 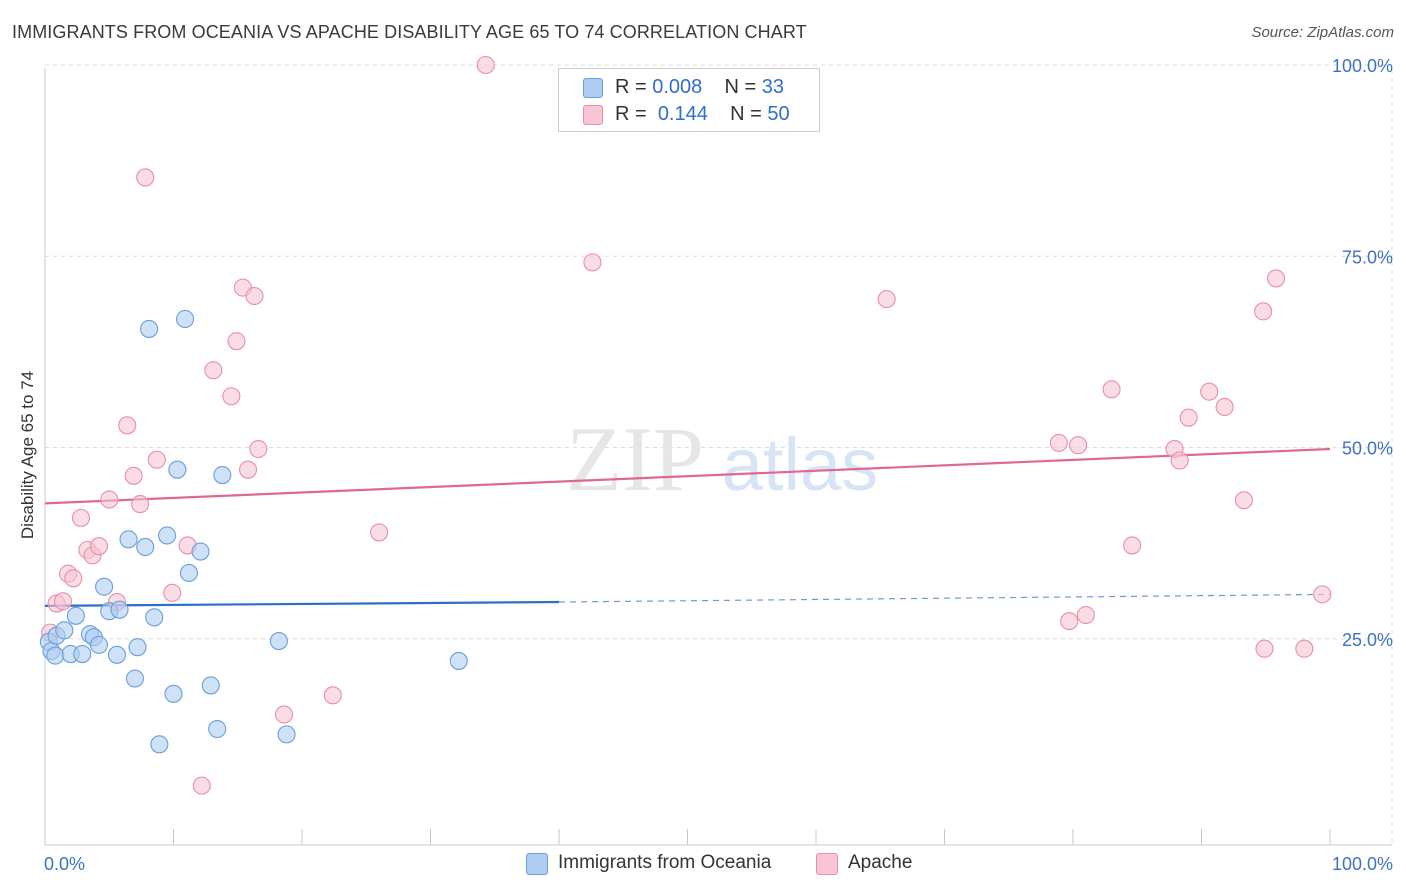 What do you see at coordinates (827, 864) in the screenshot?
I see `bottom-legend-swatch-apache` at bounding box center [827, 864].